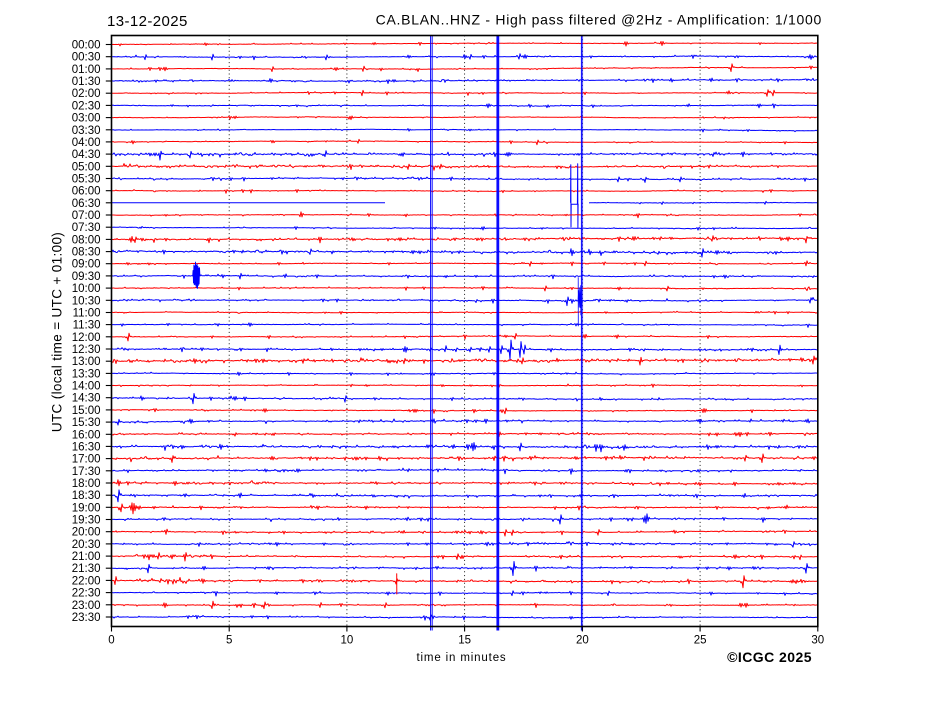 The image size is (927, 701). What do you see at coordinates (347, 641) in the screenshot?
I see `svg-text: 10` at bounding box center [347, 641].